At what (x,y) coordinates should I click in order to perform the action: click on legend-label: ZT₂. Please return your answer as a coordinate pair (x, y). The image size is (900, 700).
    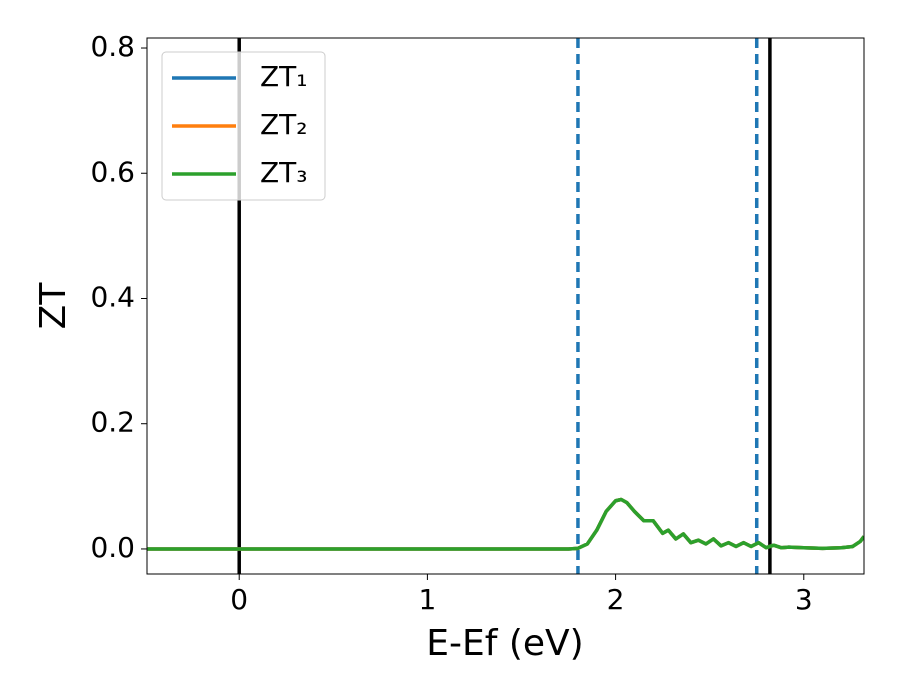
    Looking at the image, I should click on (284, 124).